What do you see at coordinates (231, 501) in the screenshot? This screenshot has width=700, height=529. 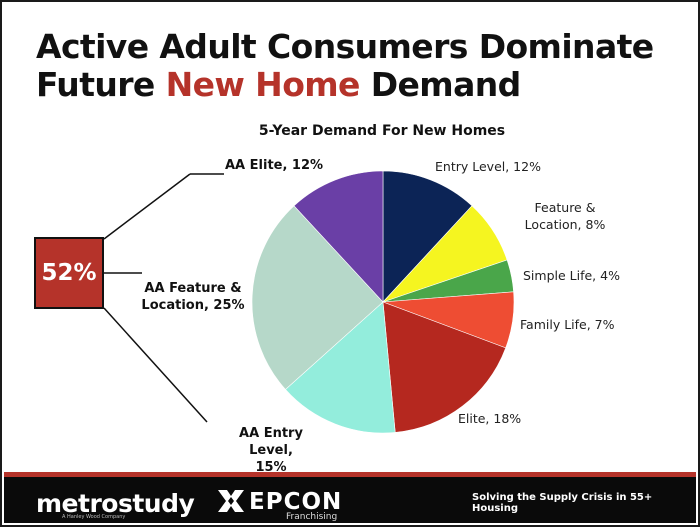 I see `epcon-logo-icon` at bounding box center [231, 501].